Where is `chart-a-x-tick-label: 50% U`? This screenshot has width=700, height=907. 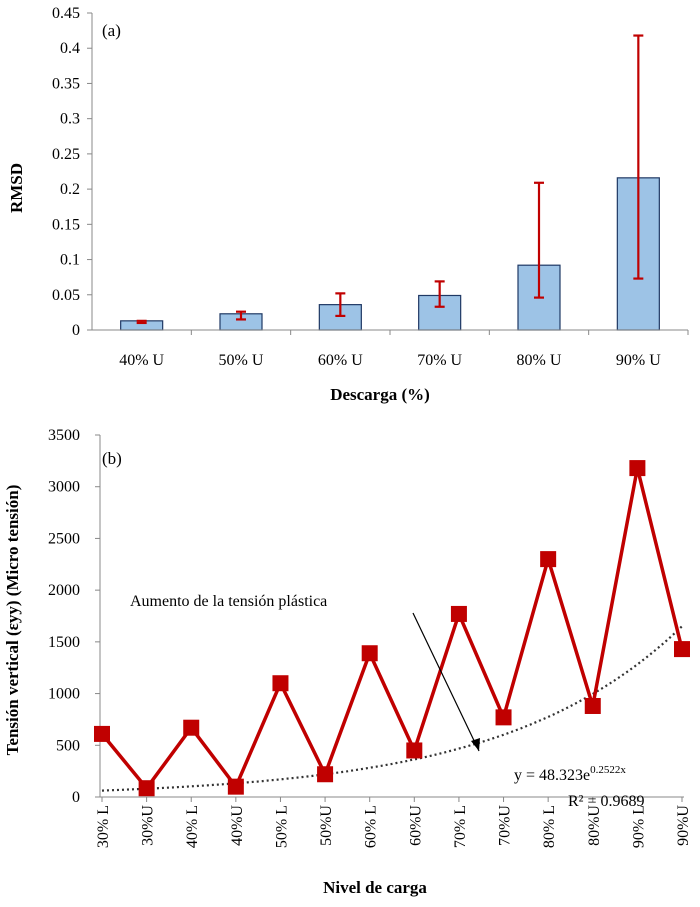 chart-a-x-tick-label: 50% U is located at coordinates (241, 360).